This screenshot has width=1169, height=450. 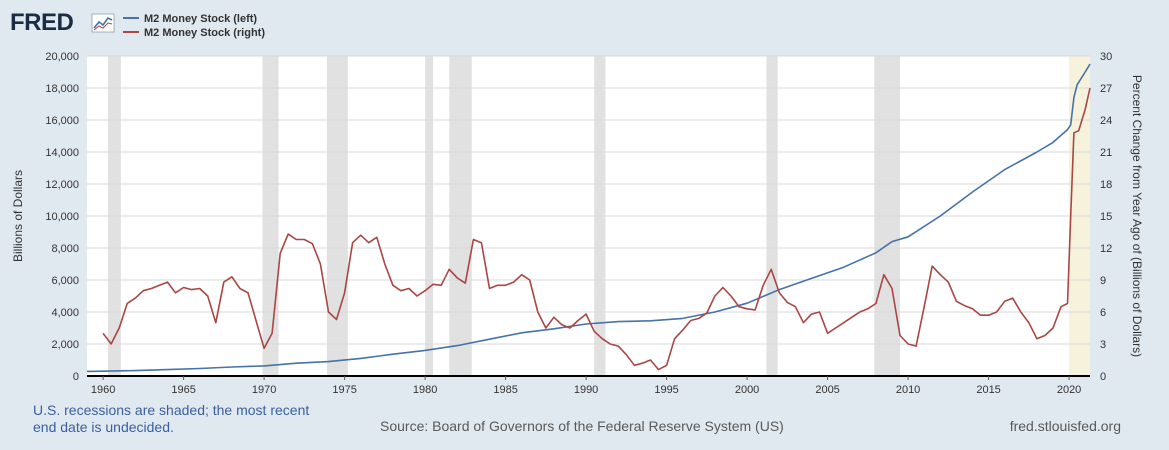 What do you see at coordinates (425, 390) in the screenshot?
I see `x-tick-label: 1980` at bounding box center [425, 390].